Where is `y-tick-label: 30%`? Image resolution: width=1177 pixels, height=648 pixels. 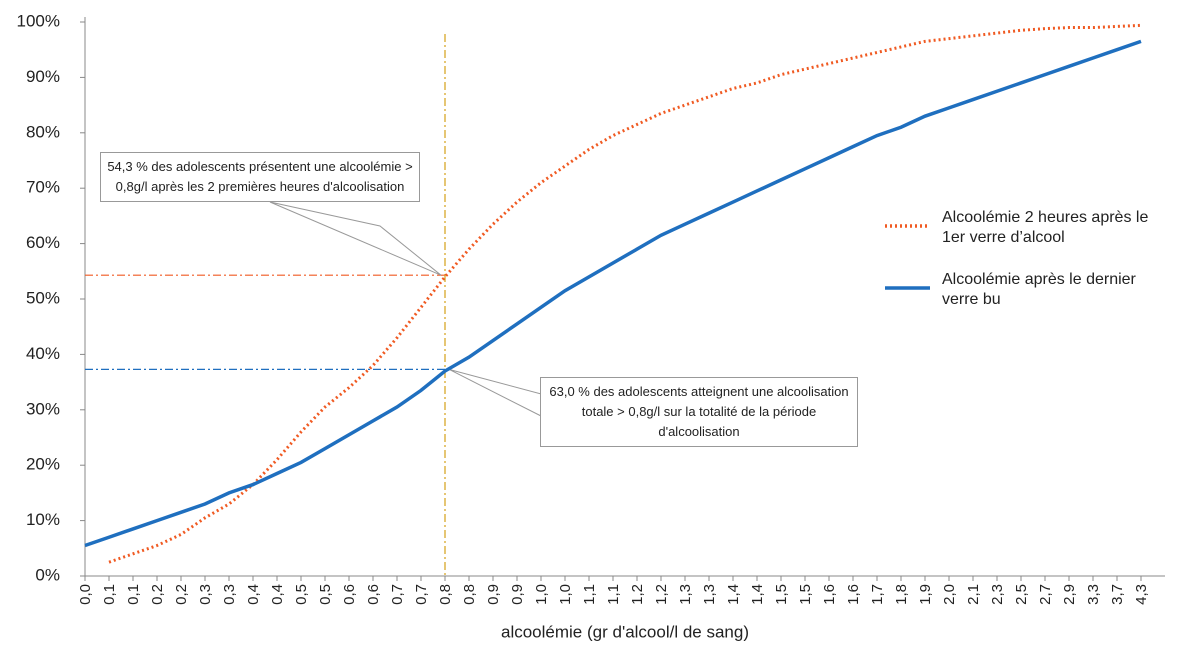 y-tick-label: 30% is located at coordinates (43, 408).